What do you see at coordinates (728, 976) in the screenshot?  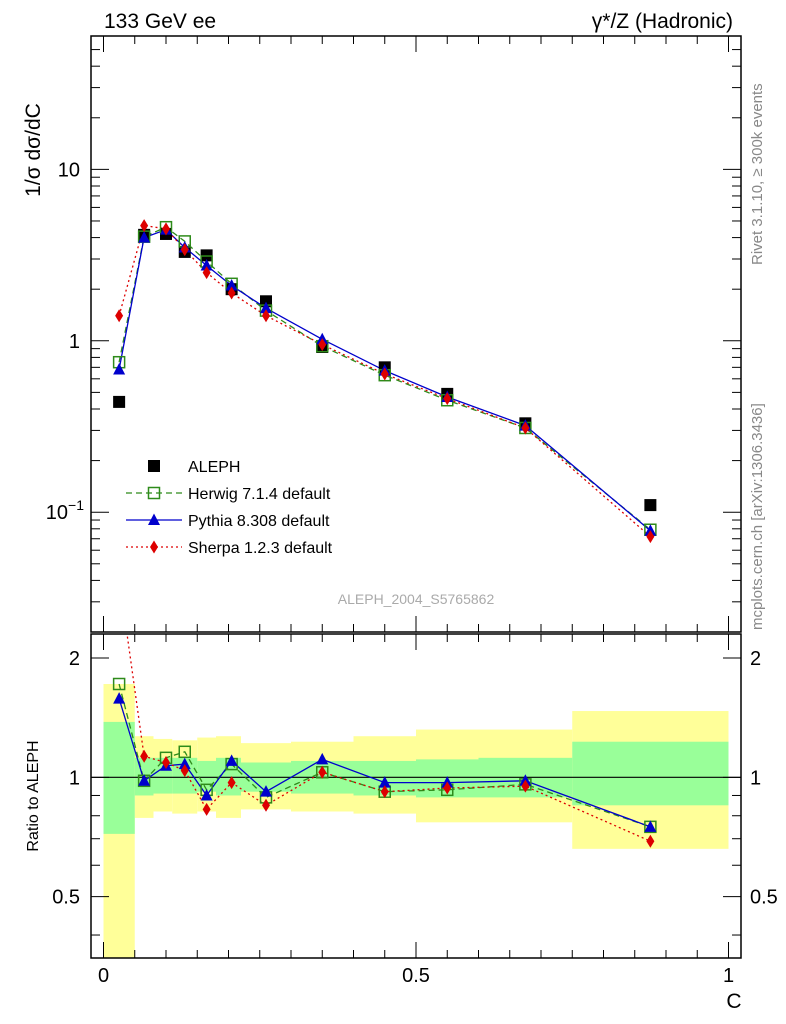 I see `x-tick-label: 1` at bounding box center [728, 976].